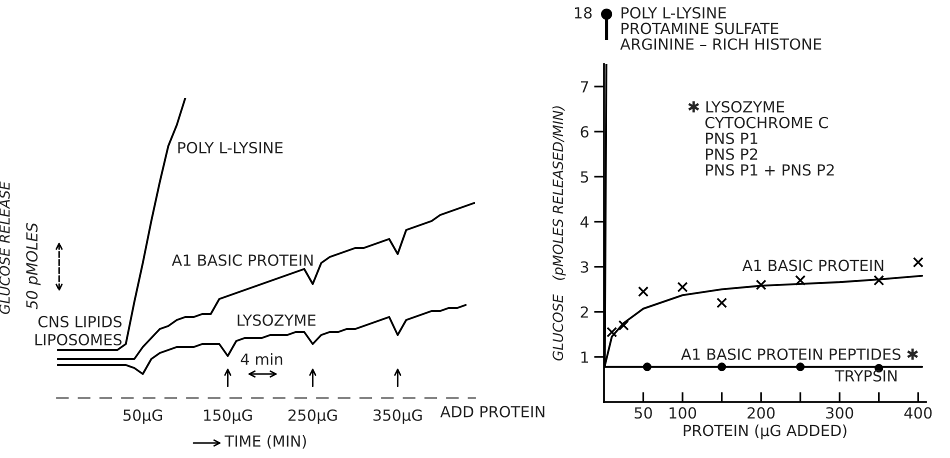 Image resolution: width=950 pixels, height=458 pixels. I want to click on x-tick-label: 200, so click(761, 413).